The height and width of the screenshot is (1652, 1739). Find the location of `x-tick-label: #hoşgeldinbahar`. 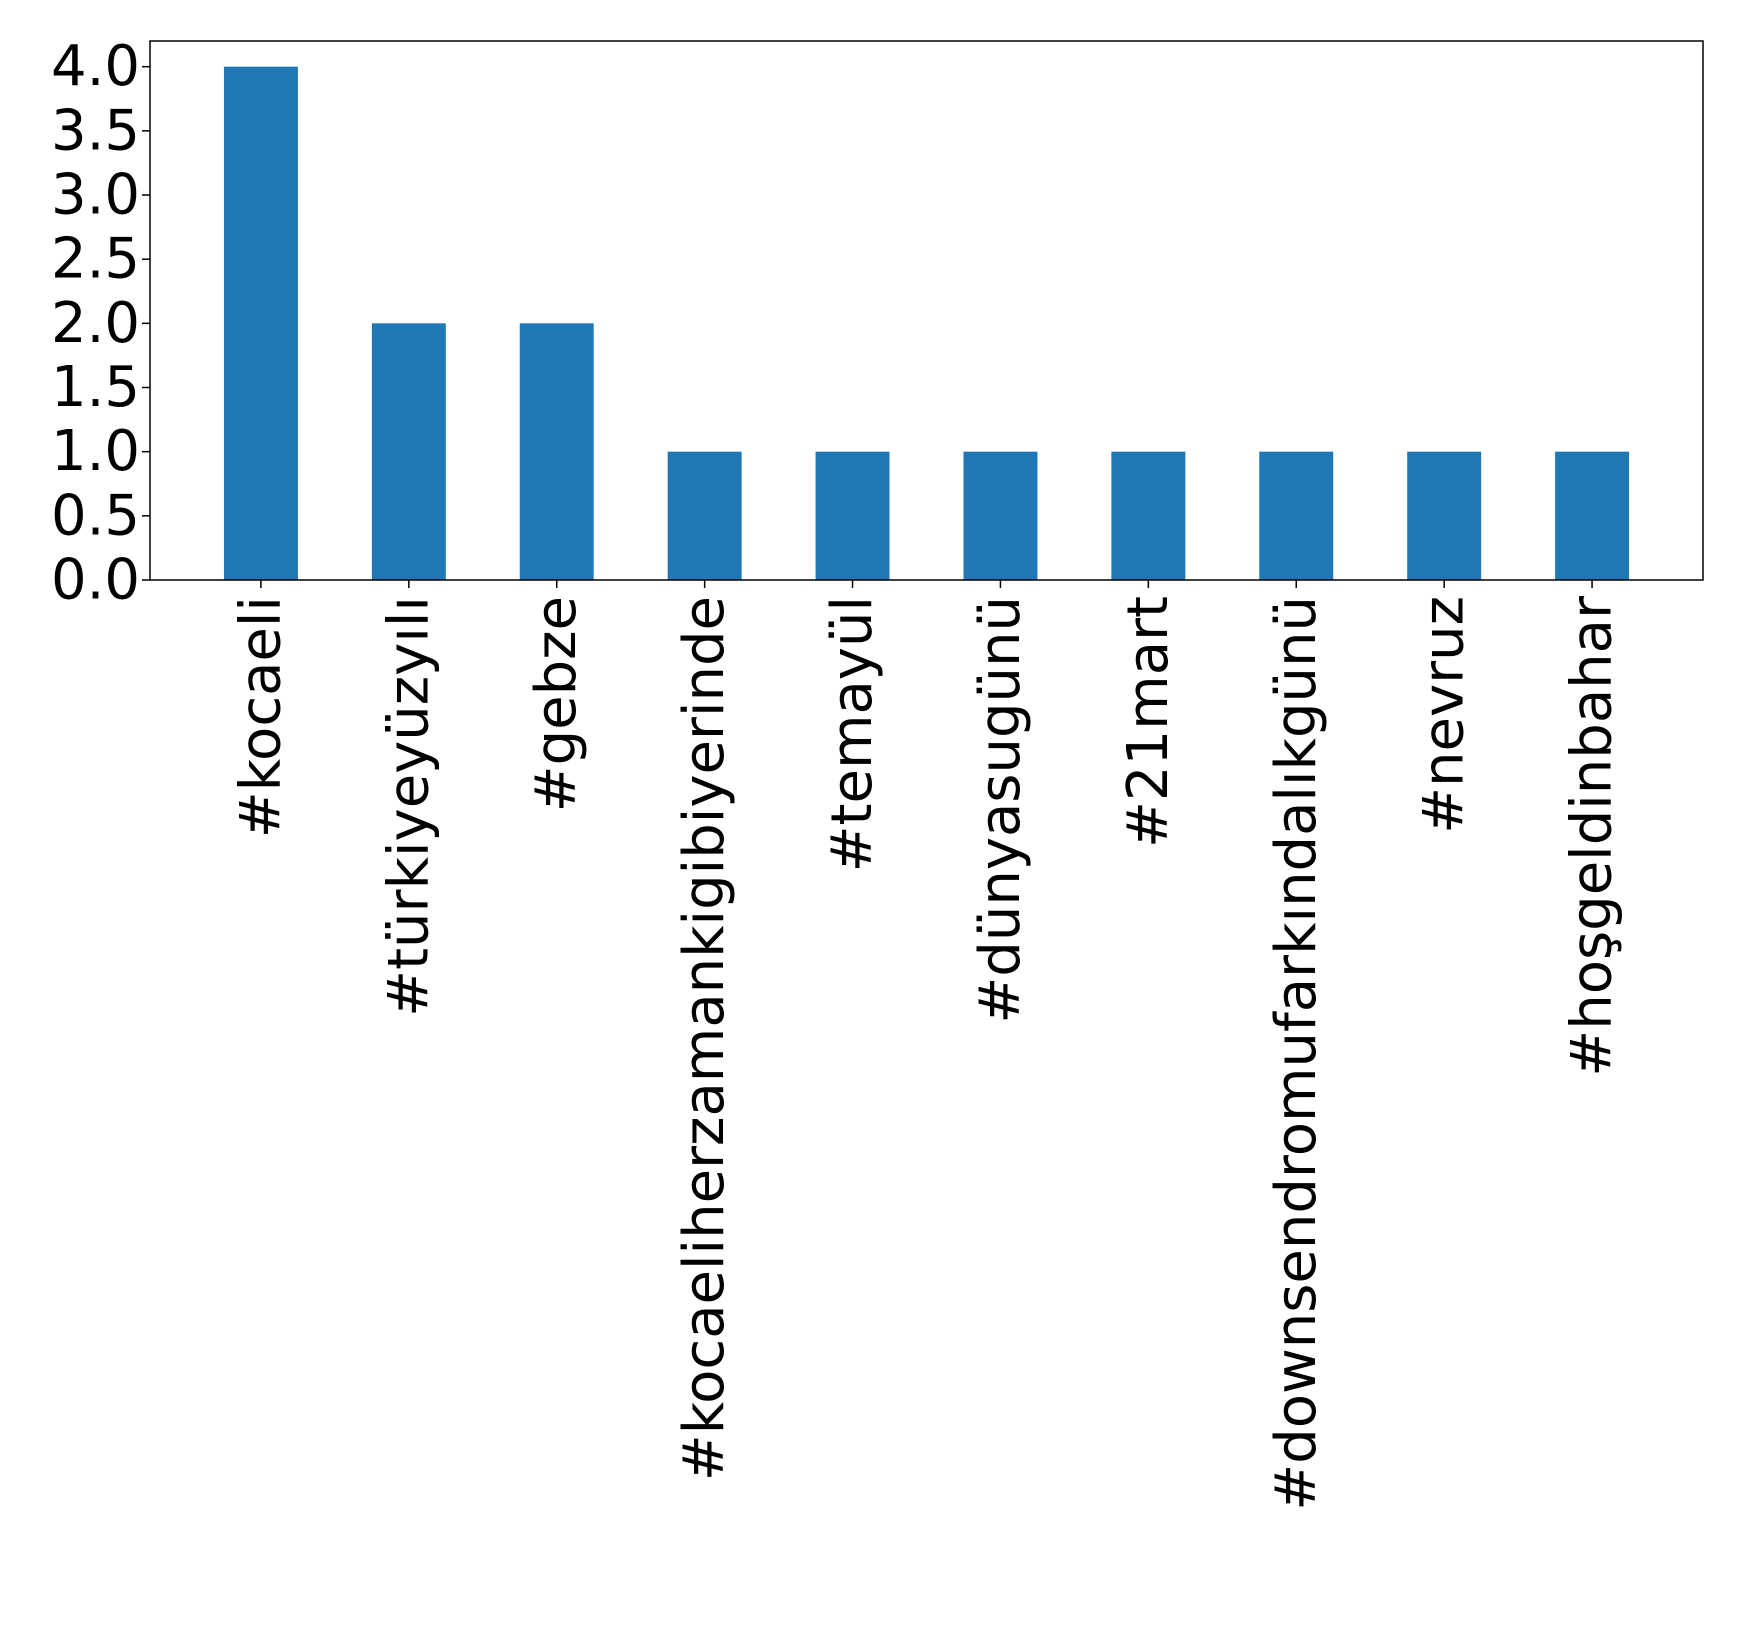

x-tick-label: #hoşgeldinbahar is located at coordinates (1592, 836).